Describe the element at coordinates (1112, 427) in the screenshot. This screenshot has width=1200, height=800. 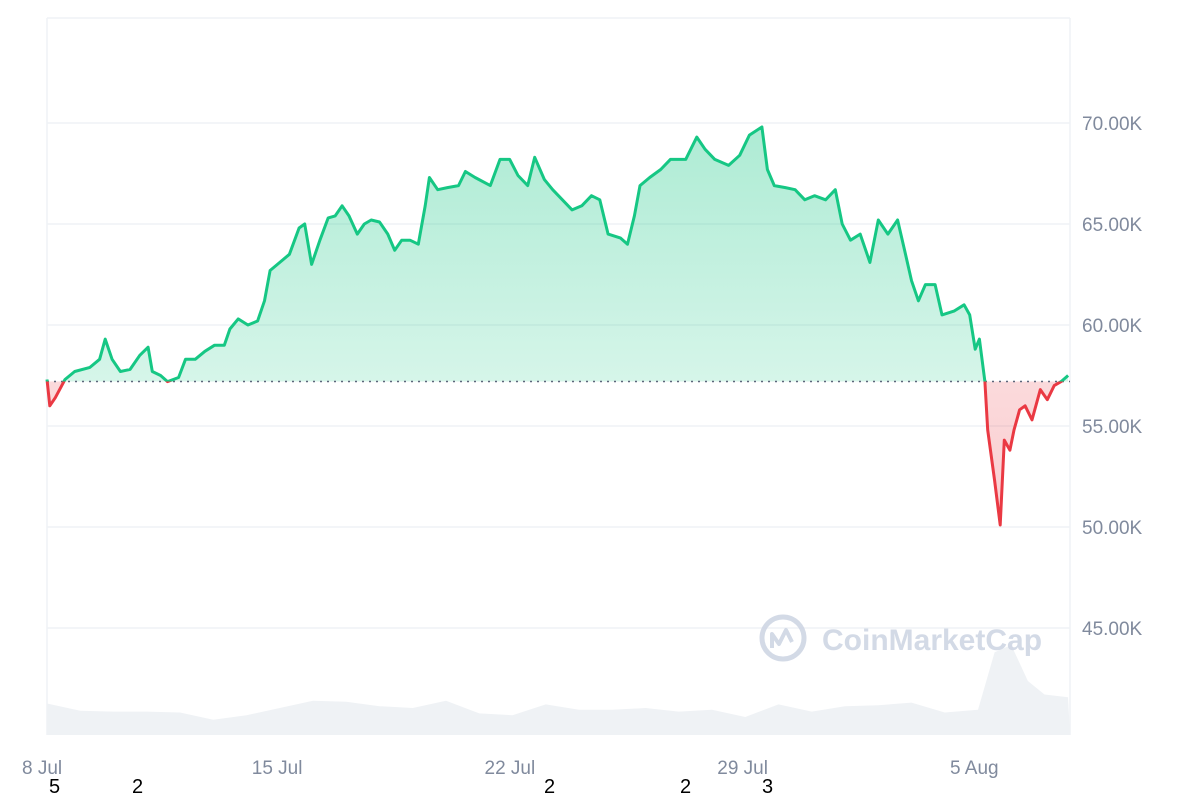
I see `y-tick-label: 55.00K` at that location.